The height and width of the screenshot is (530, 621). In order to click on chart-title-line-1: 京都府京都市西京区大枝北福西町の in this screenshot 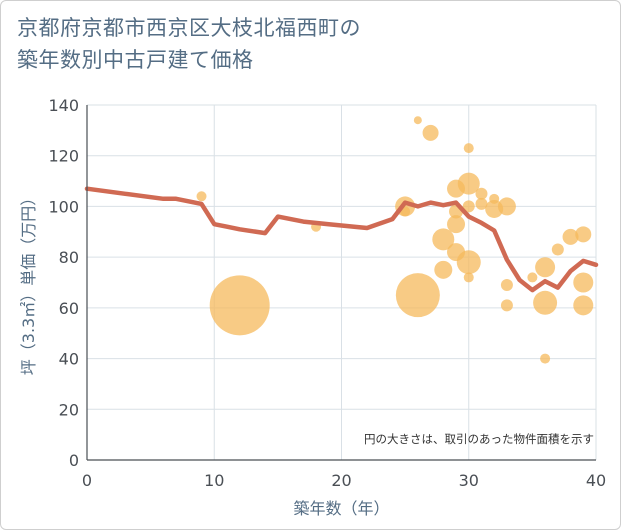, I will do `click(189, 28)`.